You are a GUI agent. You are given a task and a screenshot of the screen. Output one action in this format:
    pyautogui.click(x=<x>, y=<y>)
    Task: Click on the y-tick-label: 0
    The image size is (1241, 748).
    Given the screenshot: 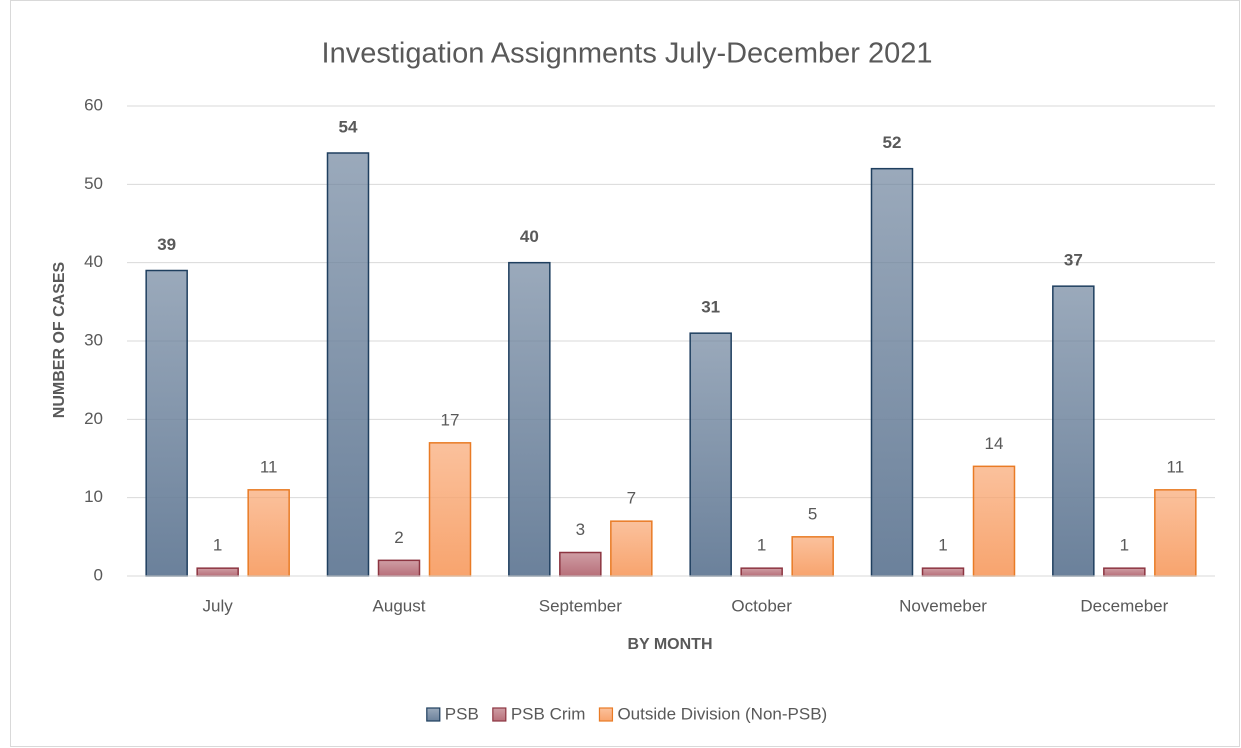 What is the action you would take?
    pyautogui.click(x=98, y=574)
    